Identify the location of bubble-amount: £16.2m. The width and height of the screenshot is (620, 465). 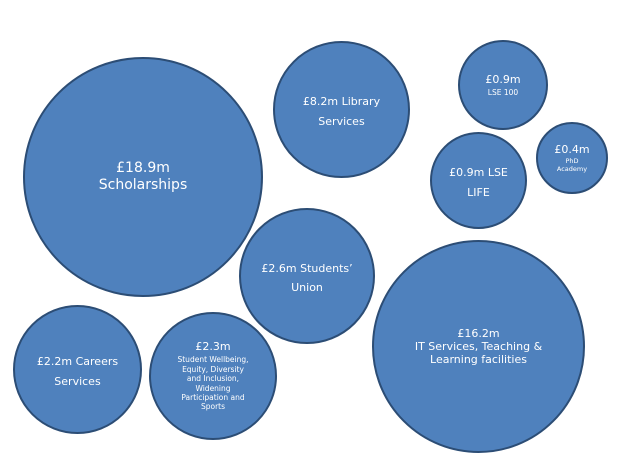
(478, 333).